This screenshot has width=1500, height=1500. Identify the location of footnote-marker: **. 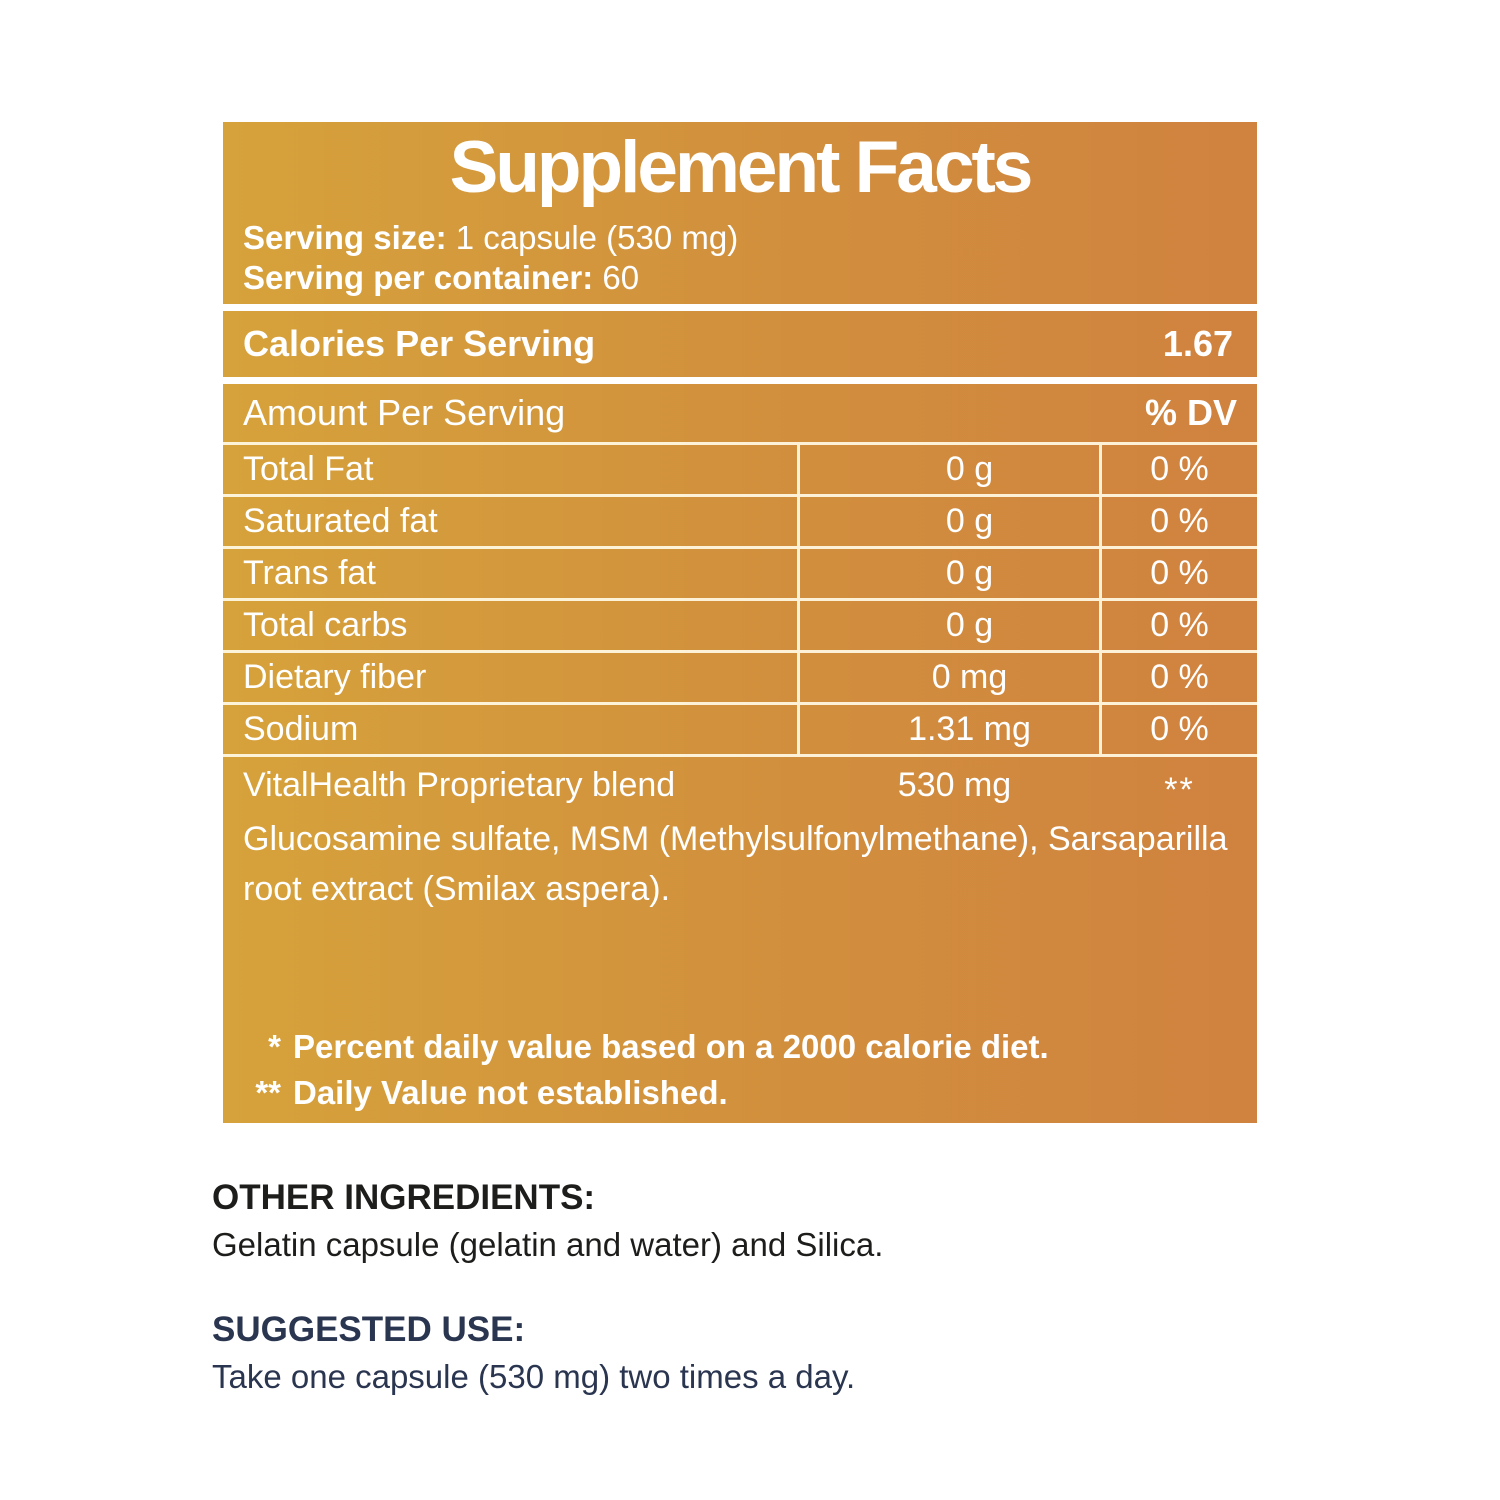
(268, 1092).